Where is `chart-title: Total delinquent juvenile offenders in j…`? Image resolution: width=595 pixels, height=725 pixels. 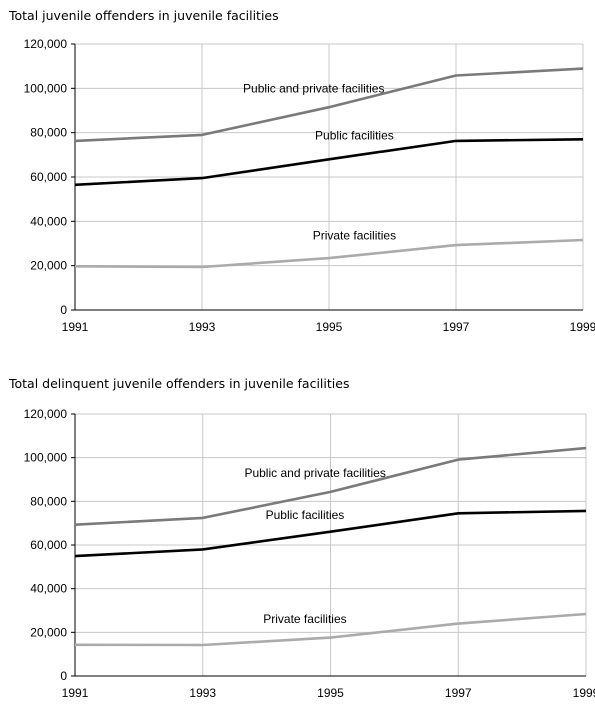 chart-title: Total delinquent juvenile offenders in j… is located at coordinates (179, 383).